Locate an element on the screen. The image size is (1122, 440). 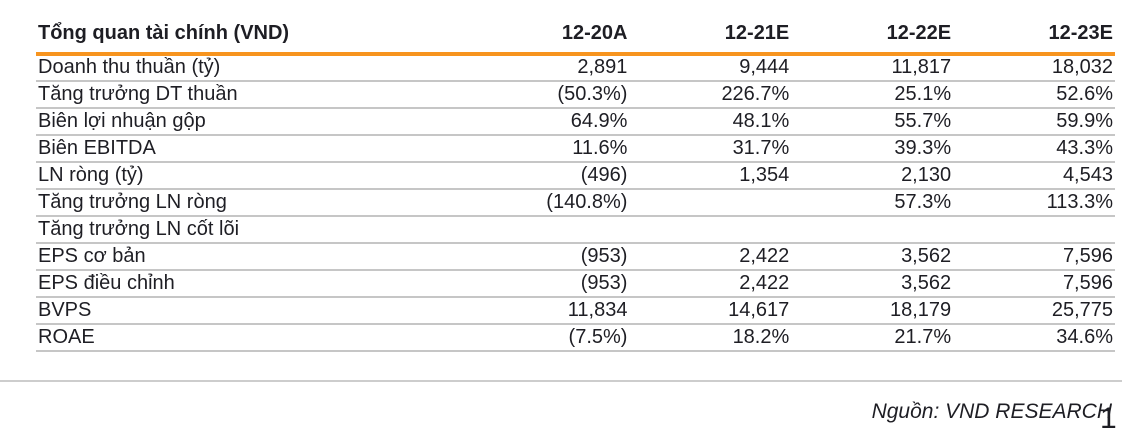
table-row: ROAE (7.5%) 18.2% 21.7% 34.6% is located at coordinates (575, 338).